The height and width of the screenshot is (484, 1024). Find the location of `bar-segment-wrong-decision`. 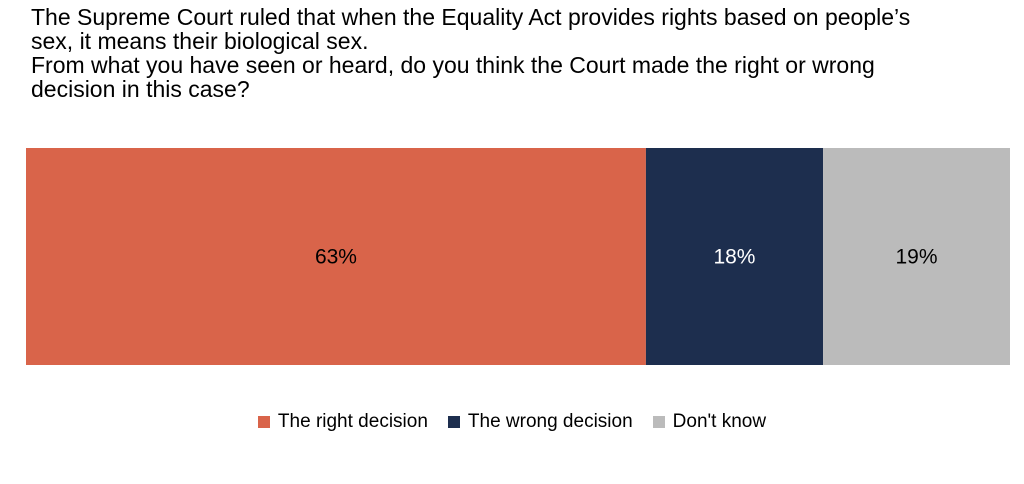

bar-segment-wrong-decision is located at coordinates (734, 256).